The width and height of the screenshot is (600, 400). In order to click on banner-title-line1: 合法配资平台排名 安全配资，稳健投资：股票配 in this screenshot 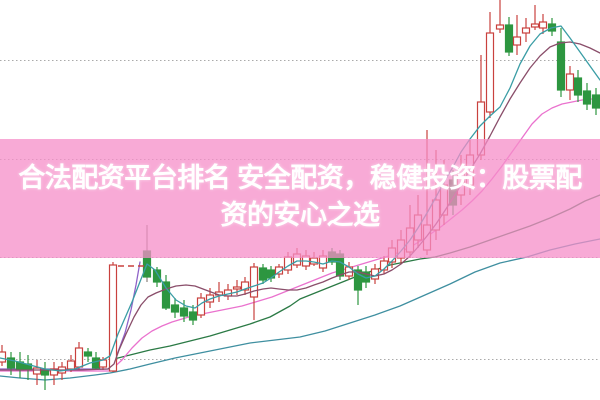, I will do `click(300, 178)`.